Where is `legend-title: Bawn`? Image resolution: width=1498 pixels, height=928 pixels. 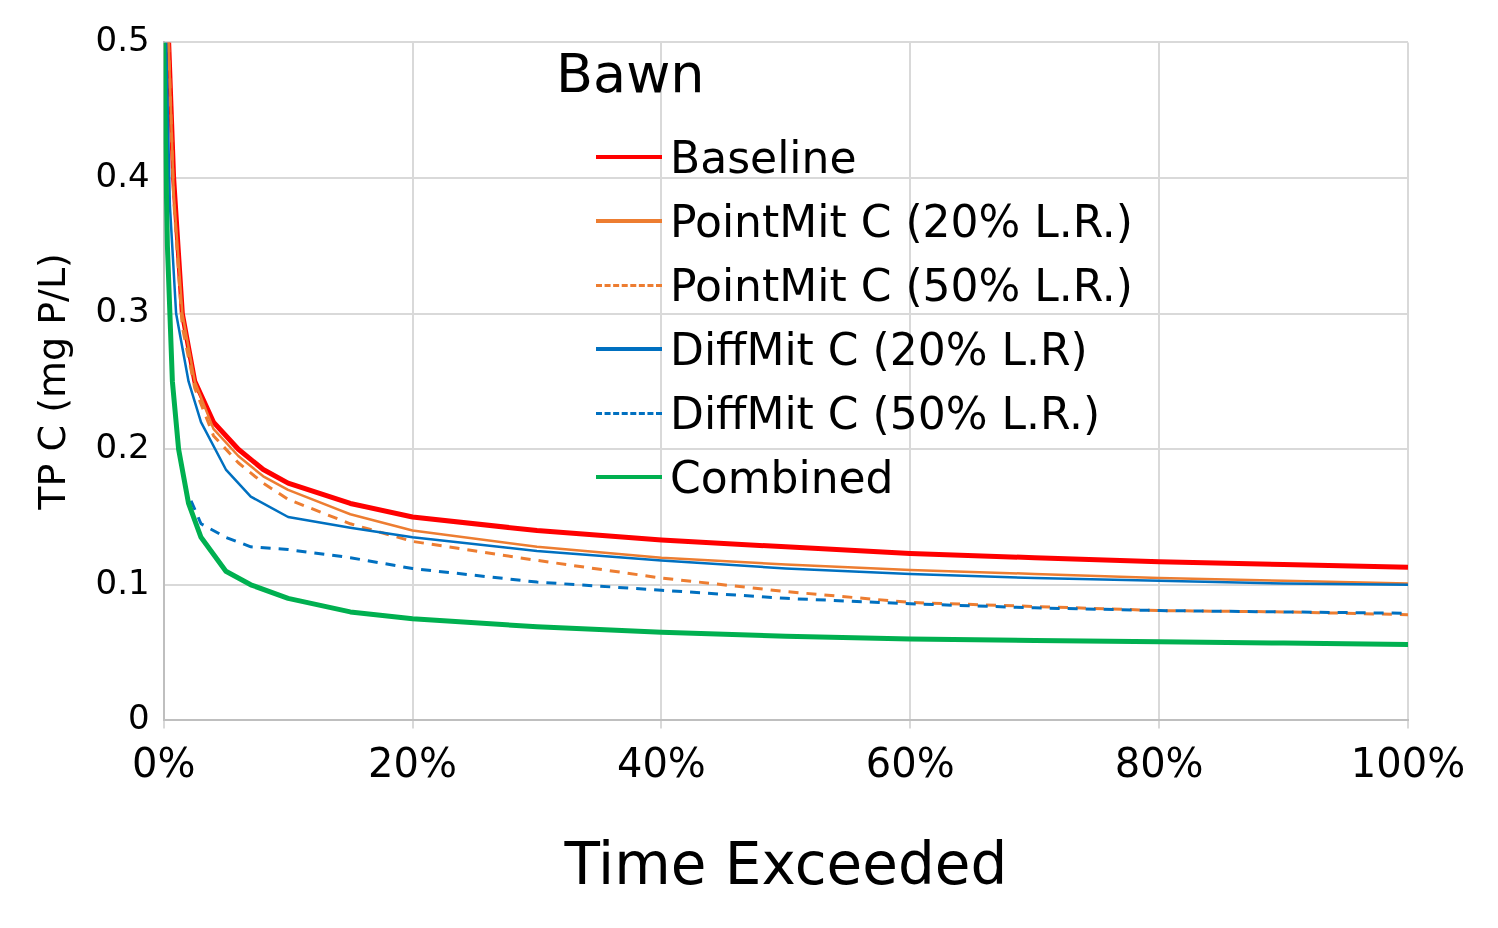
legend-title: Bawn is located at coordinates (631, 73).